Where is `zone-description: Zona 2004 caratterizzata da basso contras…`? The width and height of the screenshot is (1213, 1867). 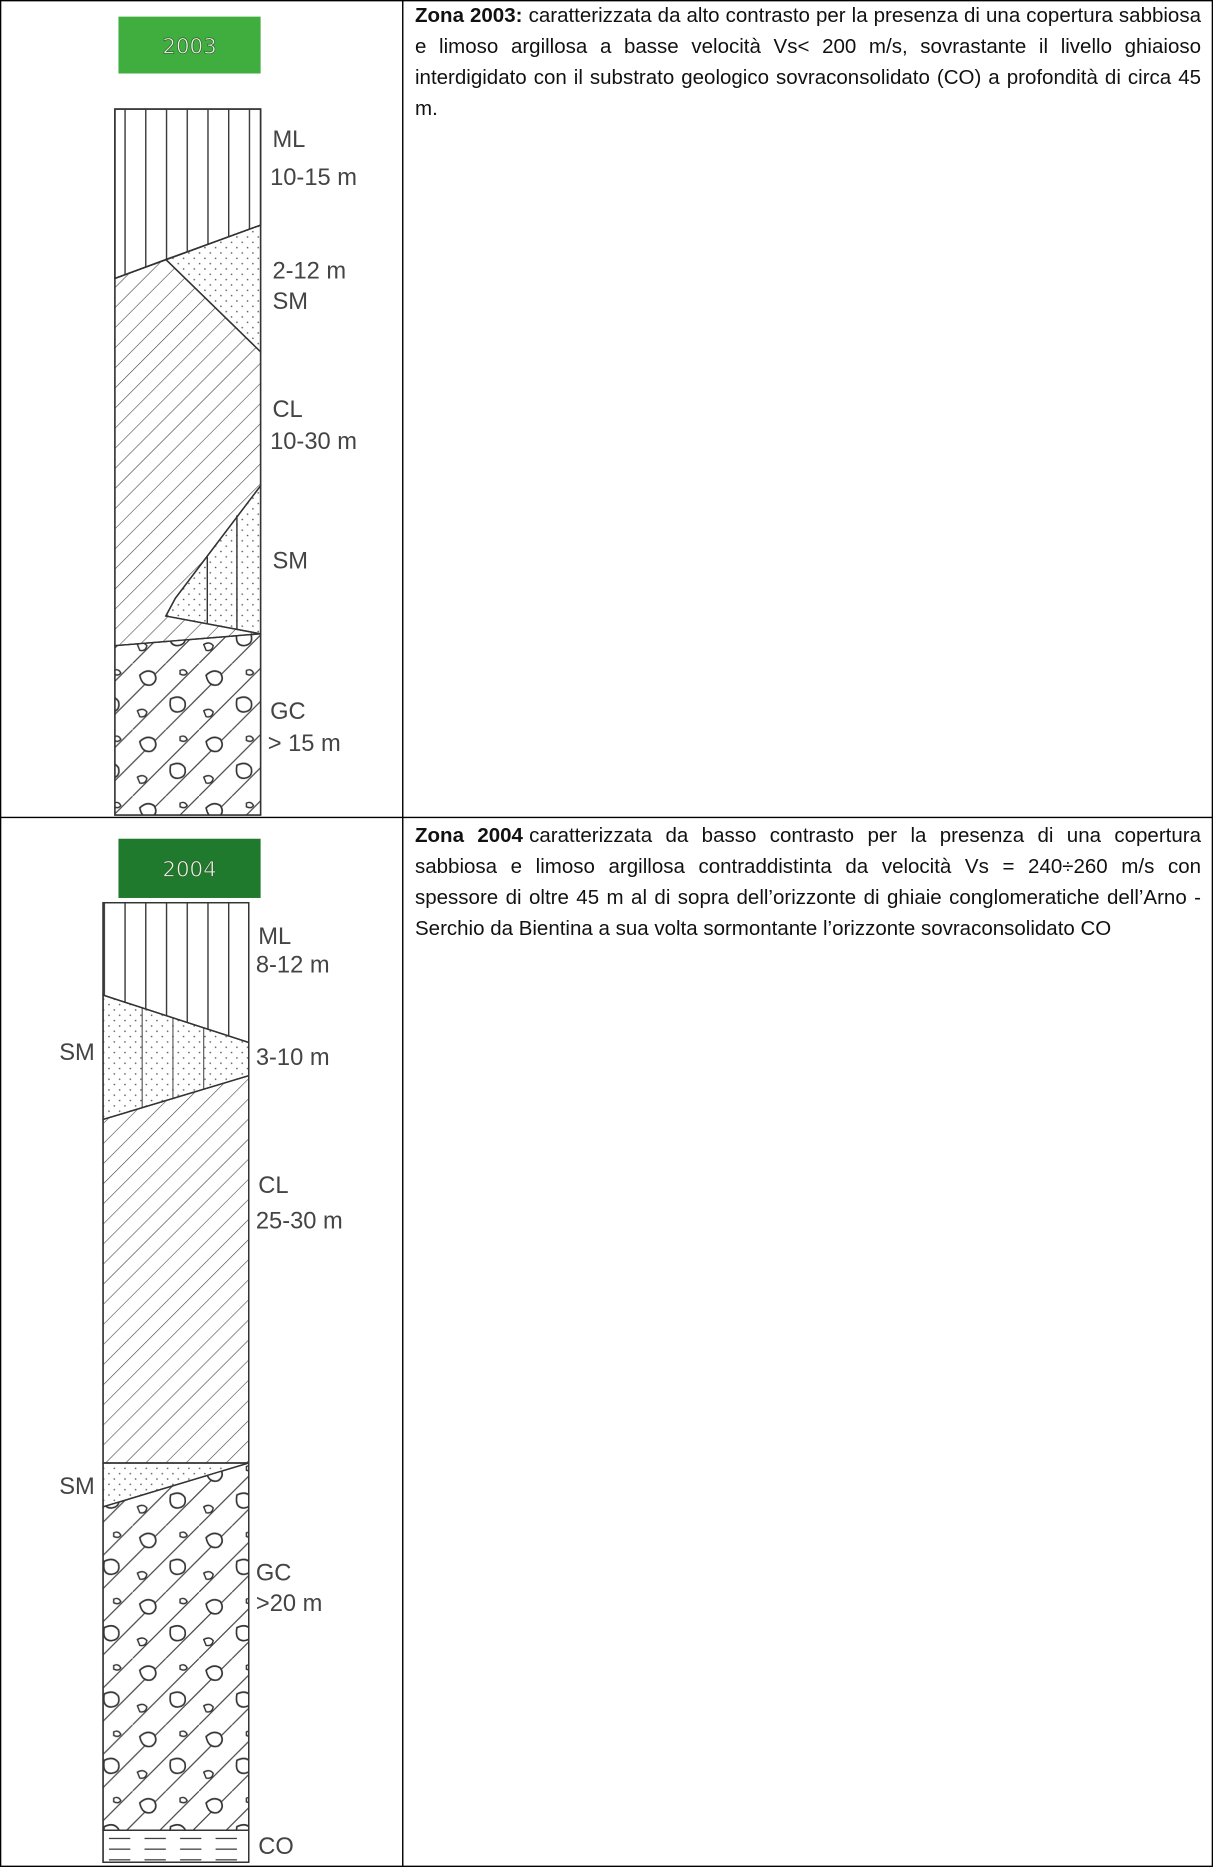
zone-description: Zona 2004 caratterizzata da basso contras… is located at coordinates (808, 882).